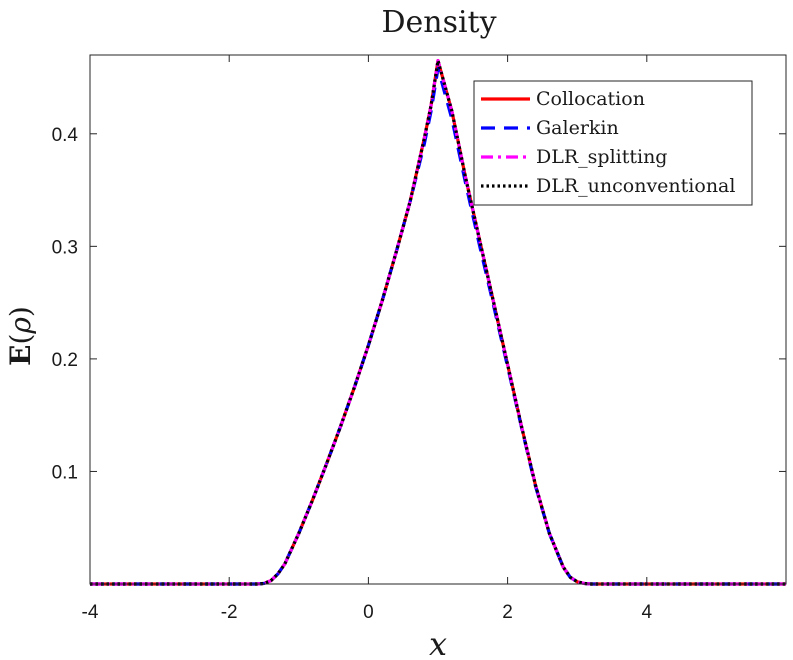 The image size is (793, 660). I want to click on legend-label: DLR_unconventional, so click(635, 186).